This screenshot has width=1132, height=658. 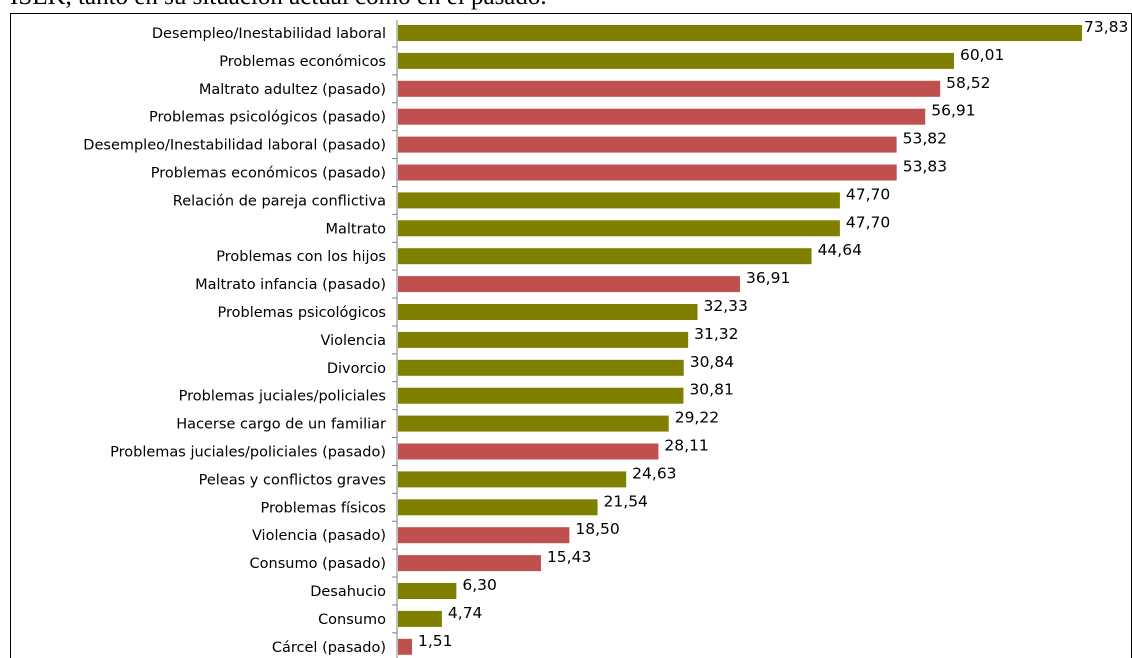 I want to click on category-label: Relación de pareja conflictiva, so click(x=279, y=201).